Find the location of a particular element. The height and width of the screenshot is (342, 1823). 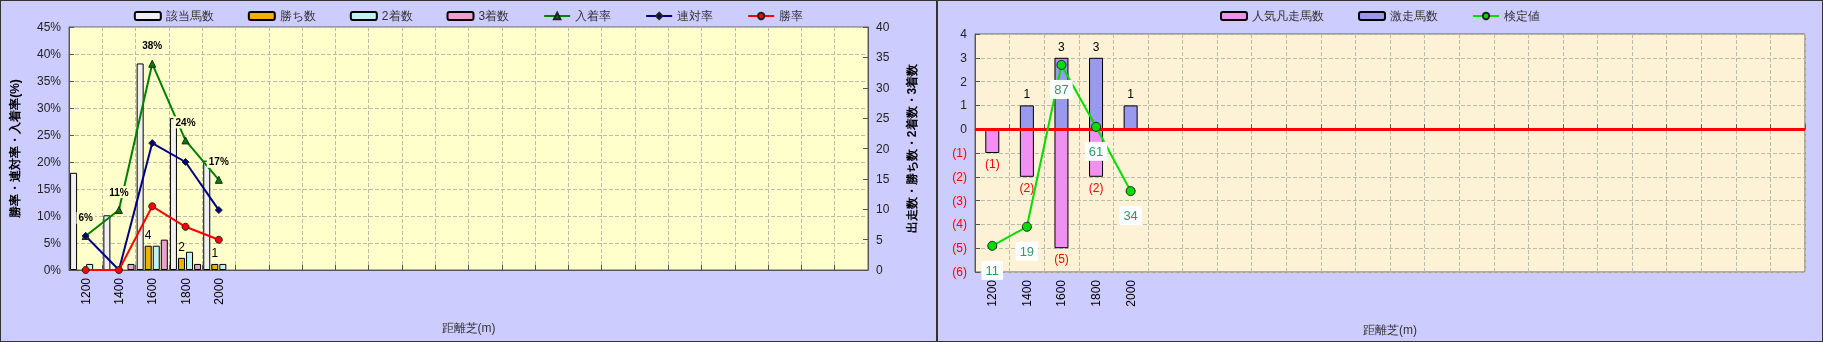

data-label: 2 is located at coordinates (182, 246).